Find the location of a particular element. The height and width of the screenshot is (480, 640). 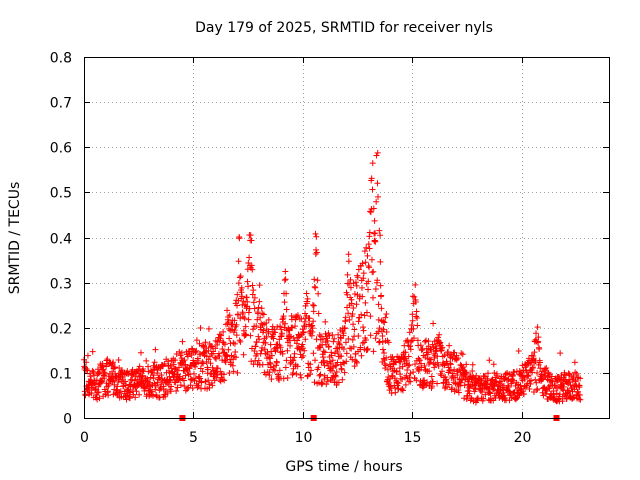

y-tick-label: 0.3 is located at coordinates (61, 285).